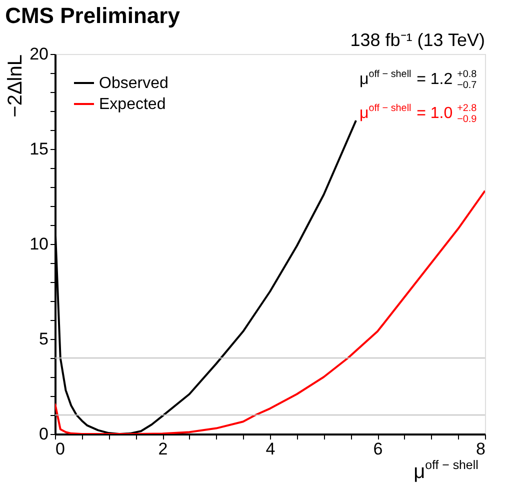 This screenshot has width=512, height=504. Describe the element at coordinates (39, 149) in the screenshot. I see `y-tick-label: 15` at that location.